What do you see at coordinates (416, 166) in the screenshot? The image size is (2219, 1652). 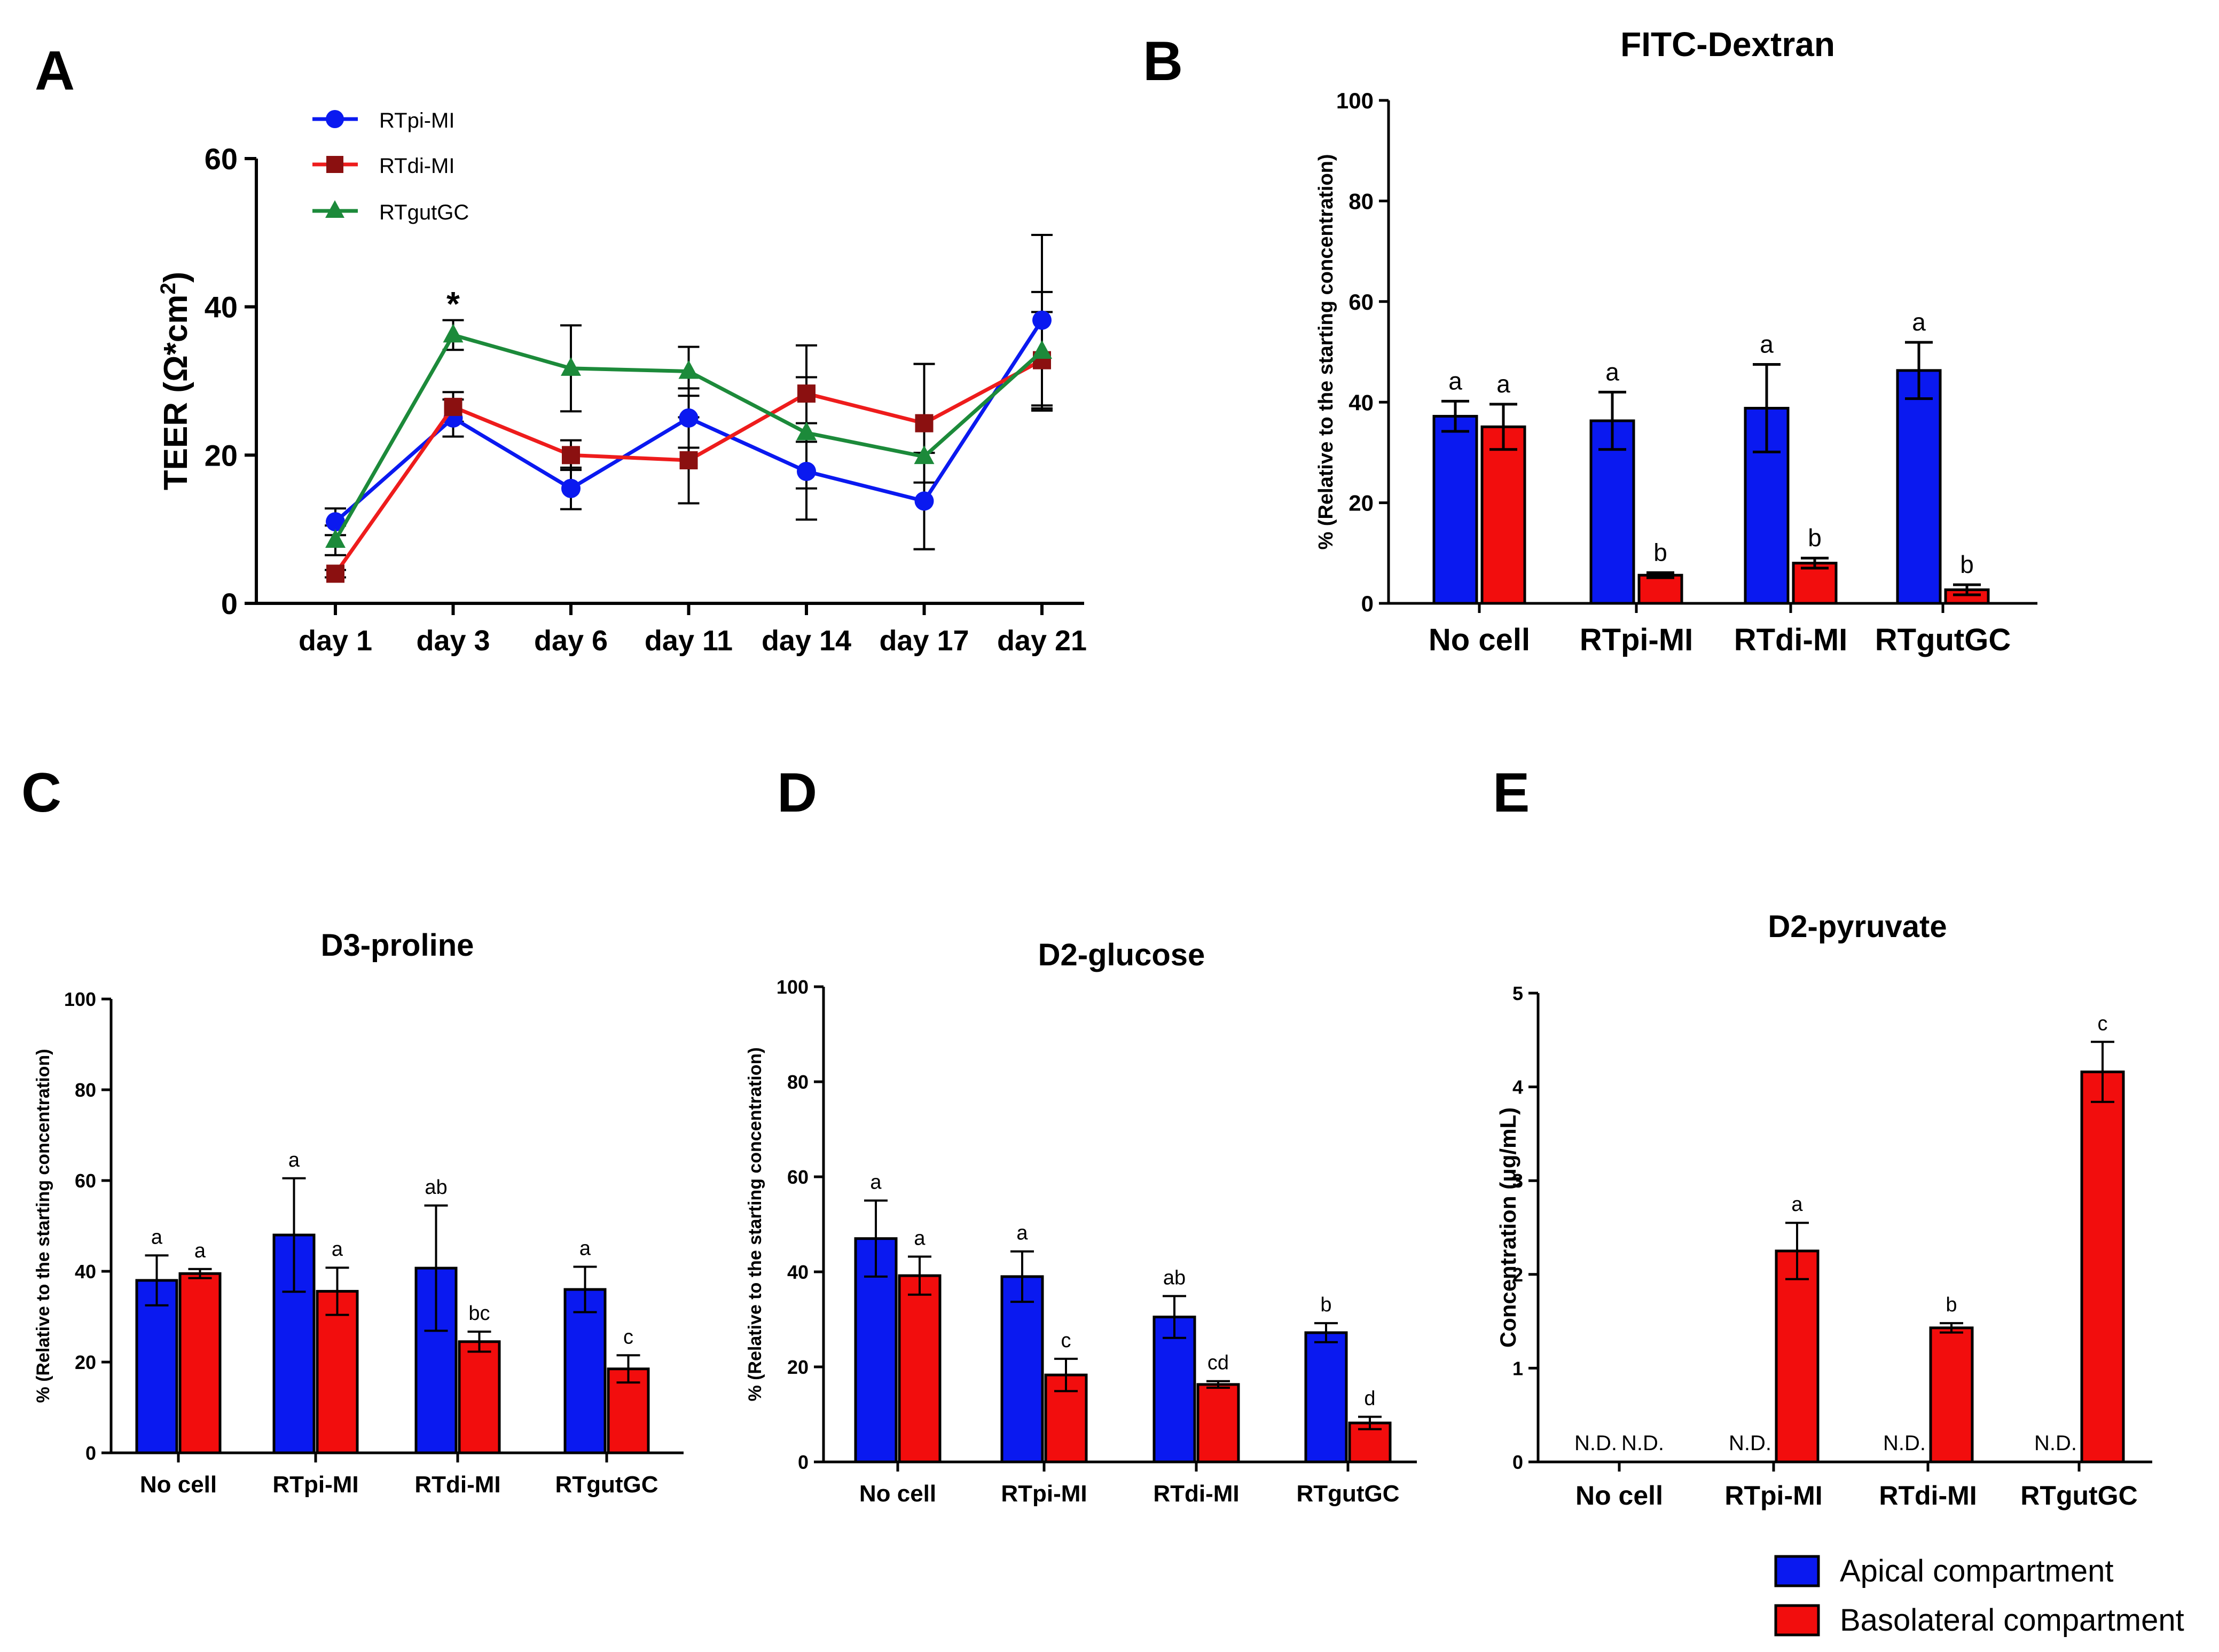 I see `legend-label: RTdi-MI` at bounding box center [416, 166].